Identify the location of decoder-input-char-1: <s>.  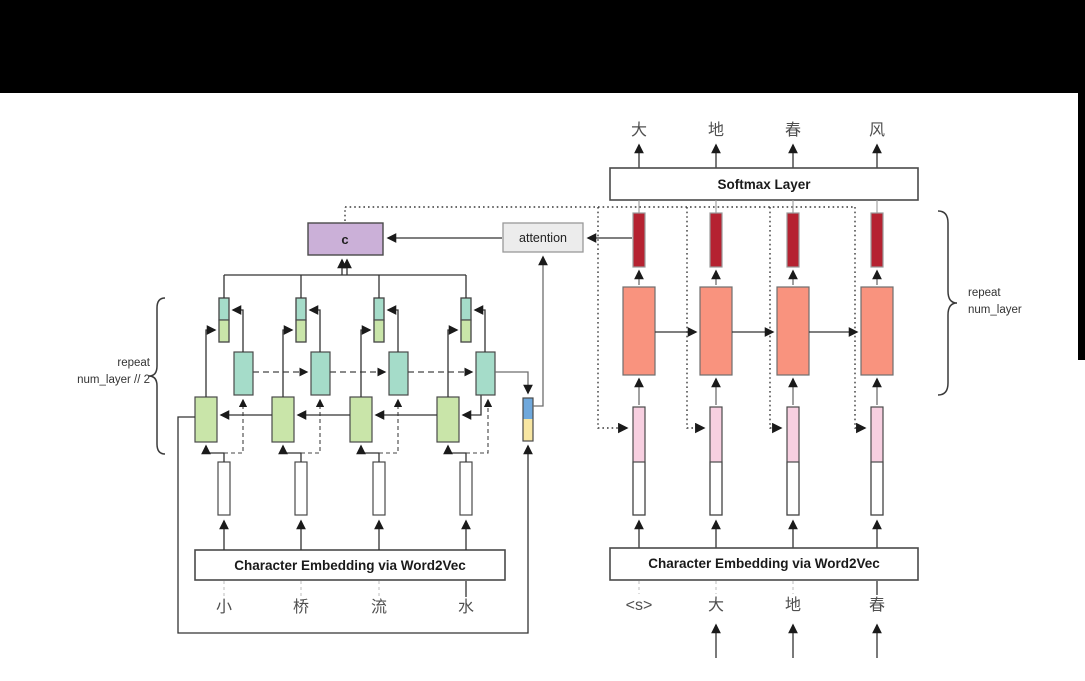
(639, 605).